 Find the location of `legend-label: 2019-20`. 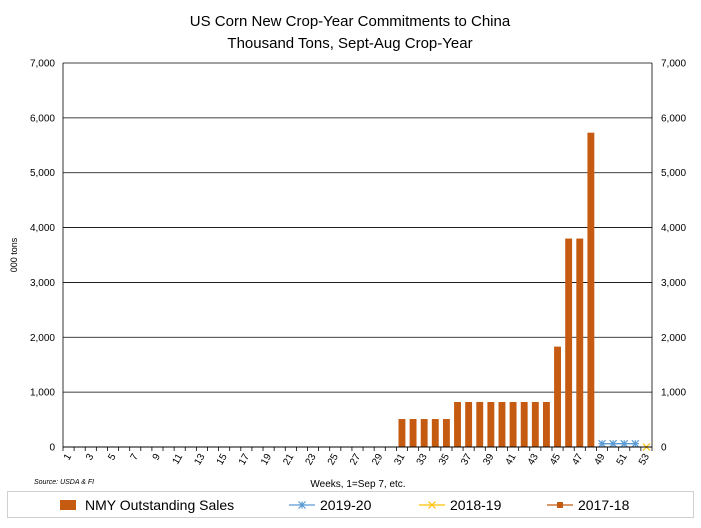

legend-label: 2019-20 is located at coordinates (346, 505).